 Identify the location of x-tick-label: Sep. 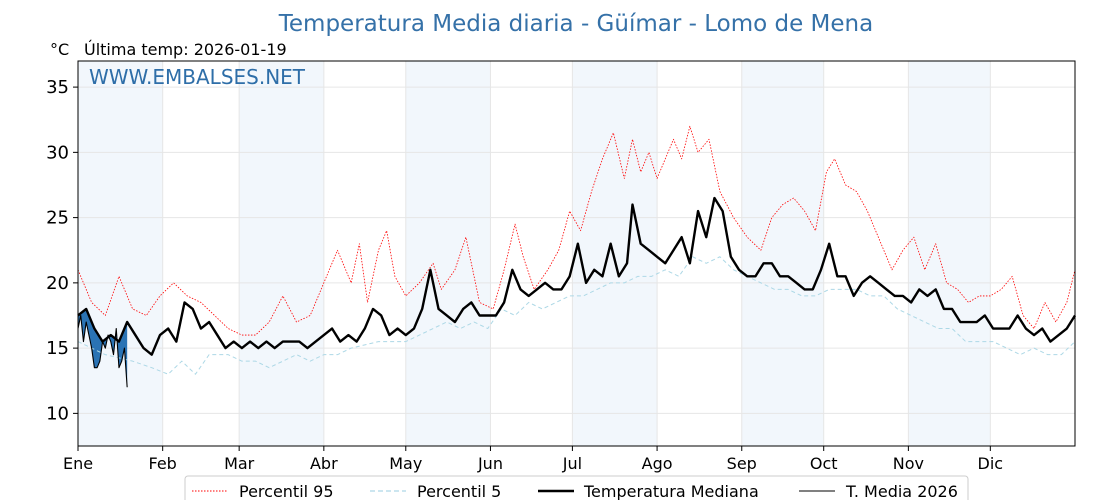
(742, 463).